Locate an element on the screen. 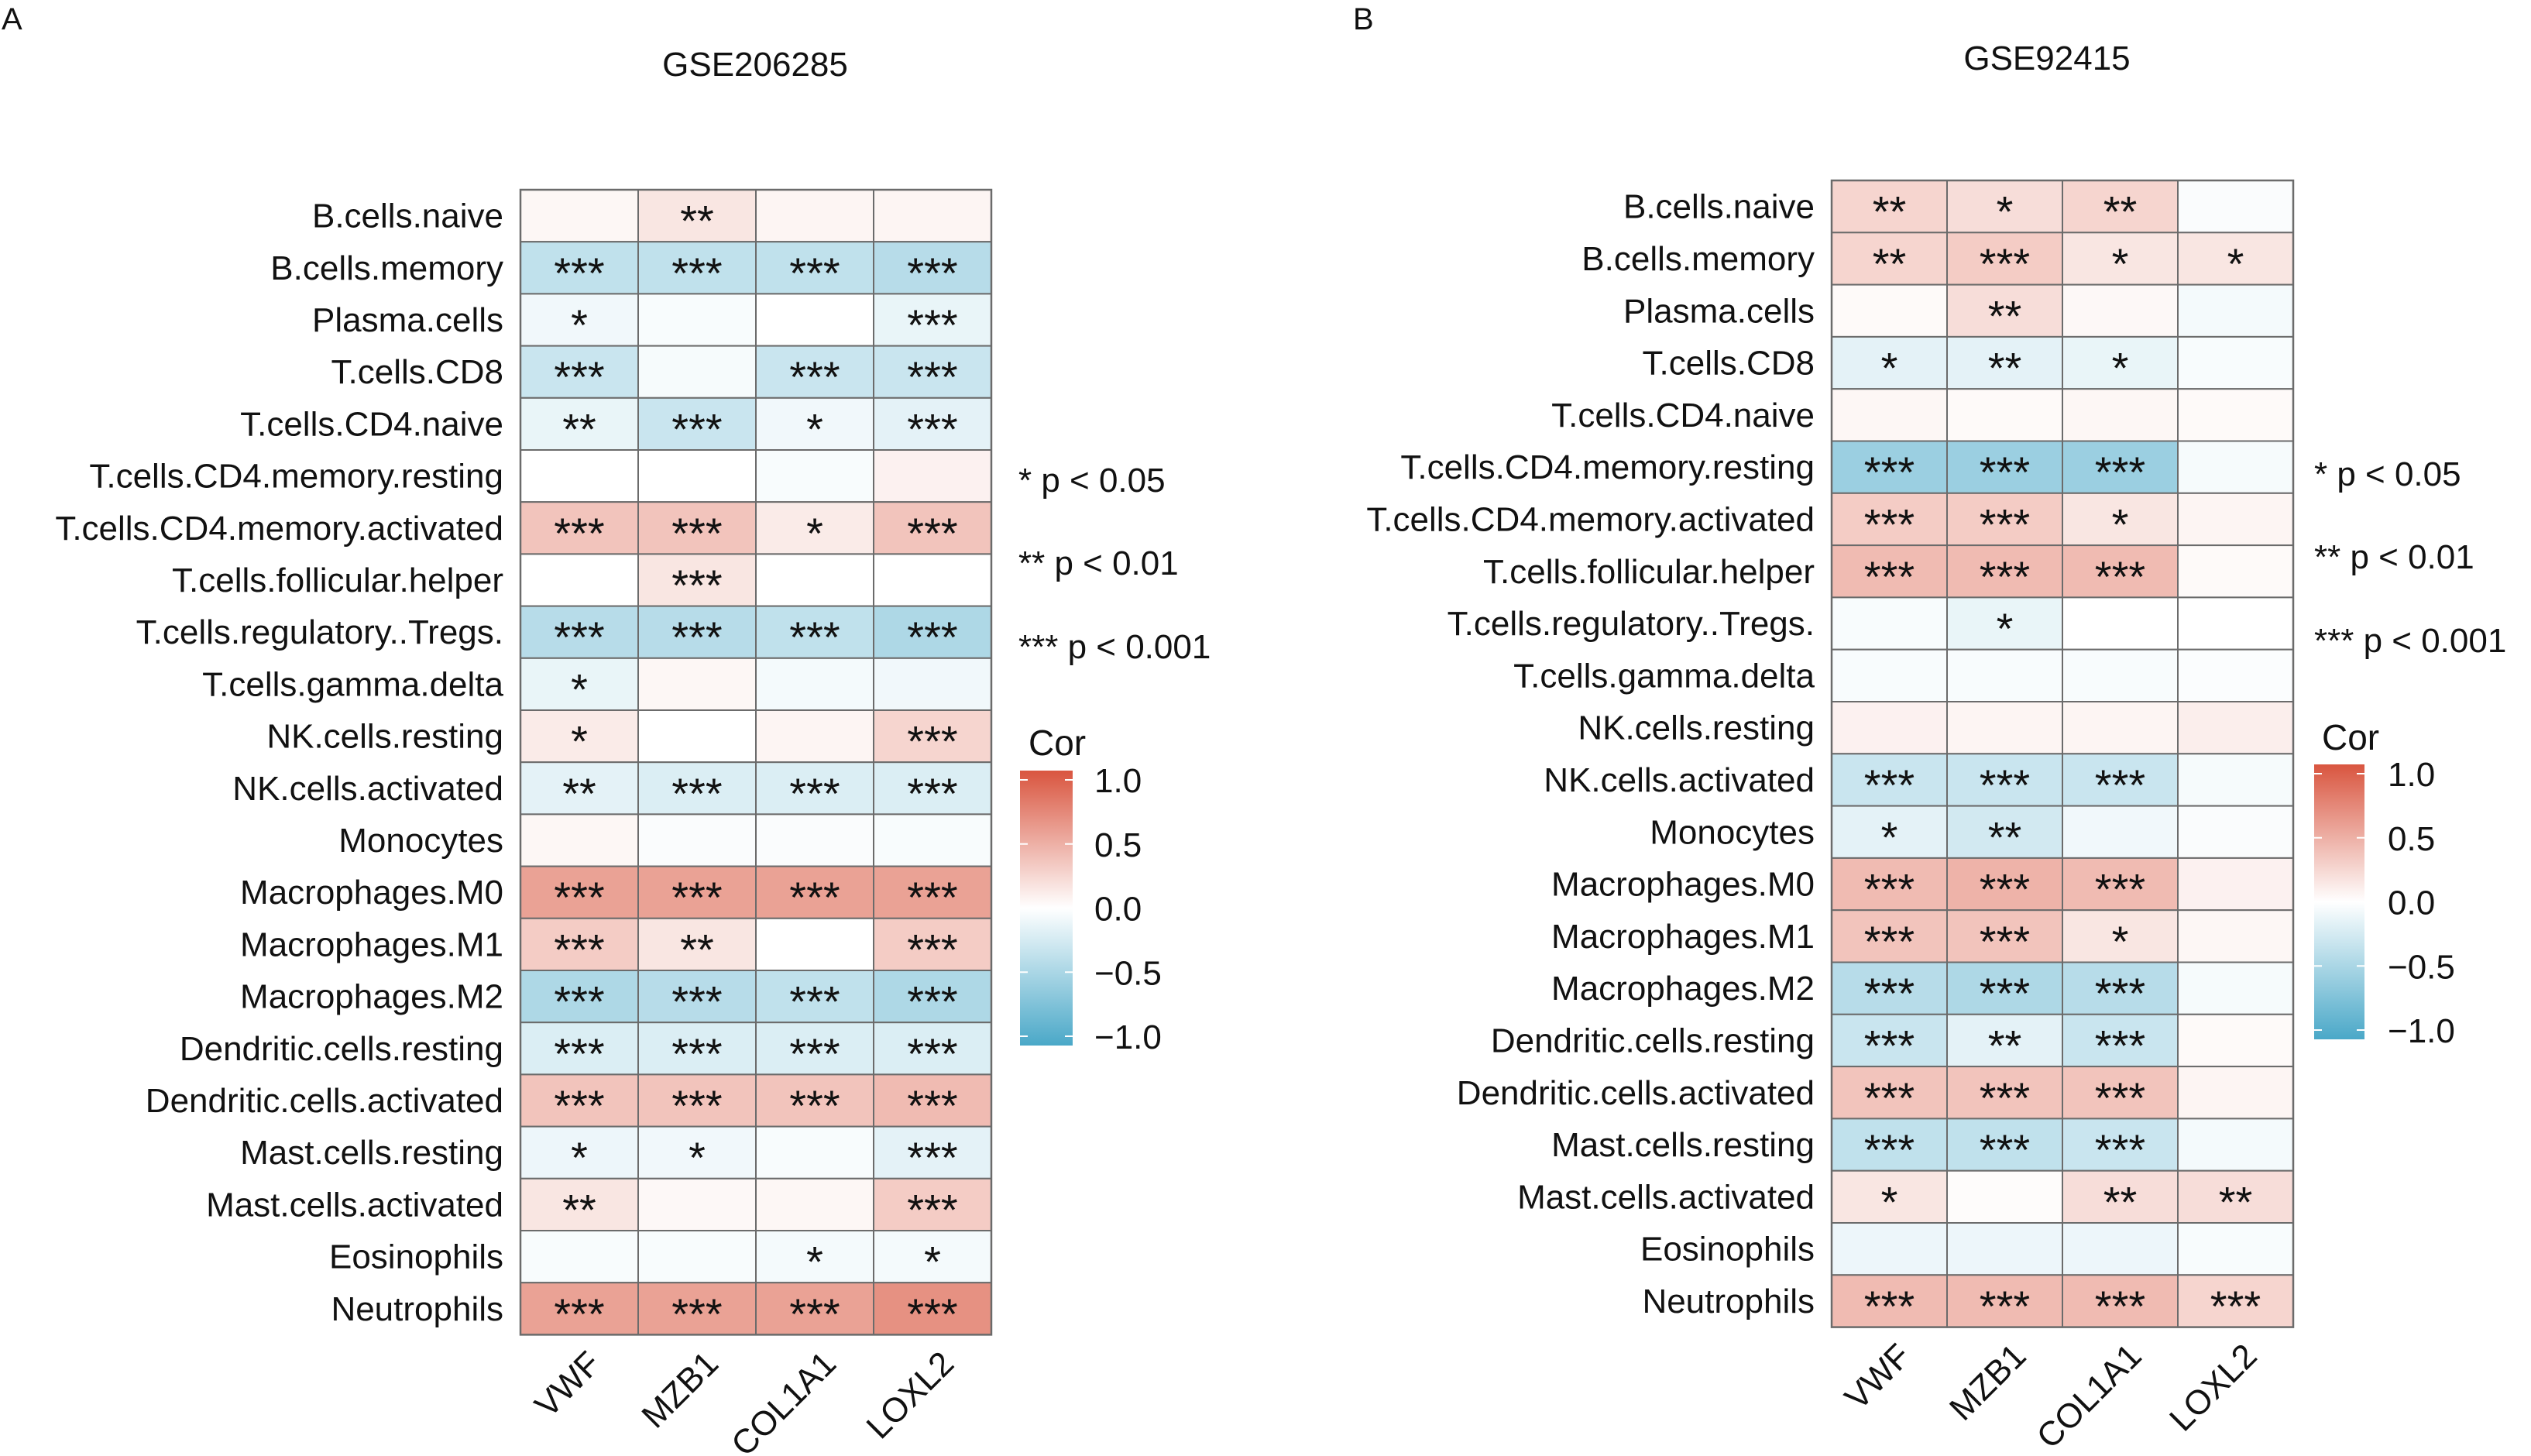  colorbar-tick-label: 1.0 is located at coordinates (2411, 775).